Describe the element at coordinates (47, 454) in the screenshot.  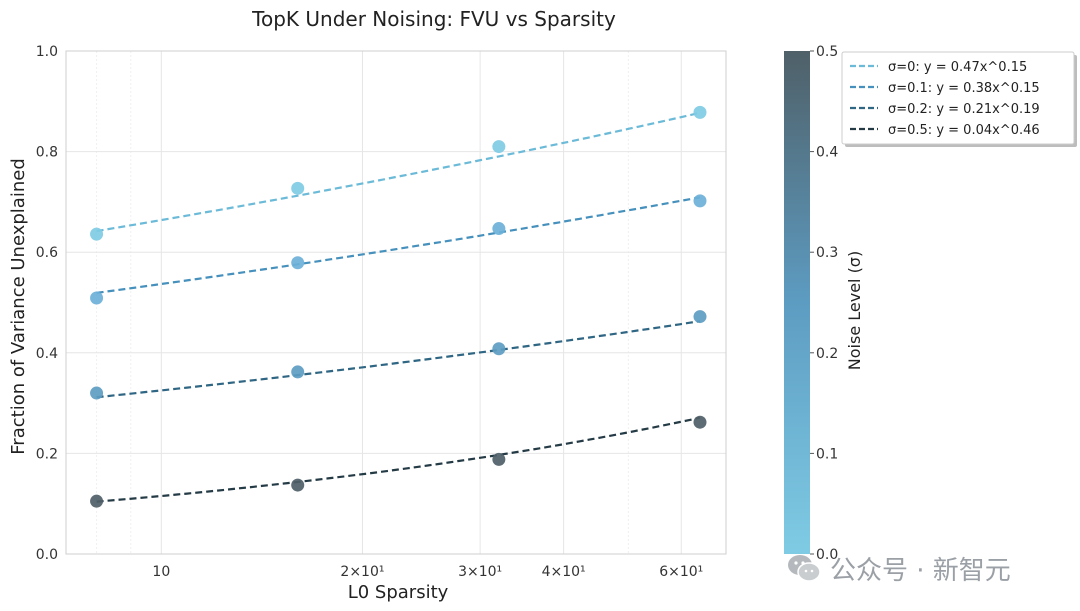
I see `y-tick-label: 0.2` at that location.